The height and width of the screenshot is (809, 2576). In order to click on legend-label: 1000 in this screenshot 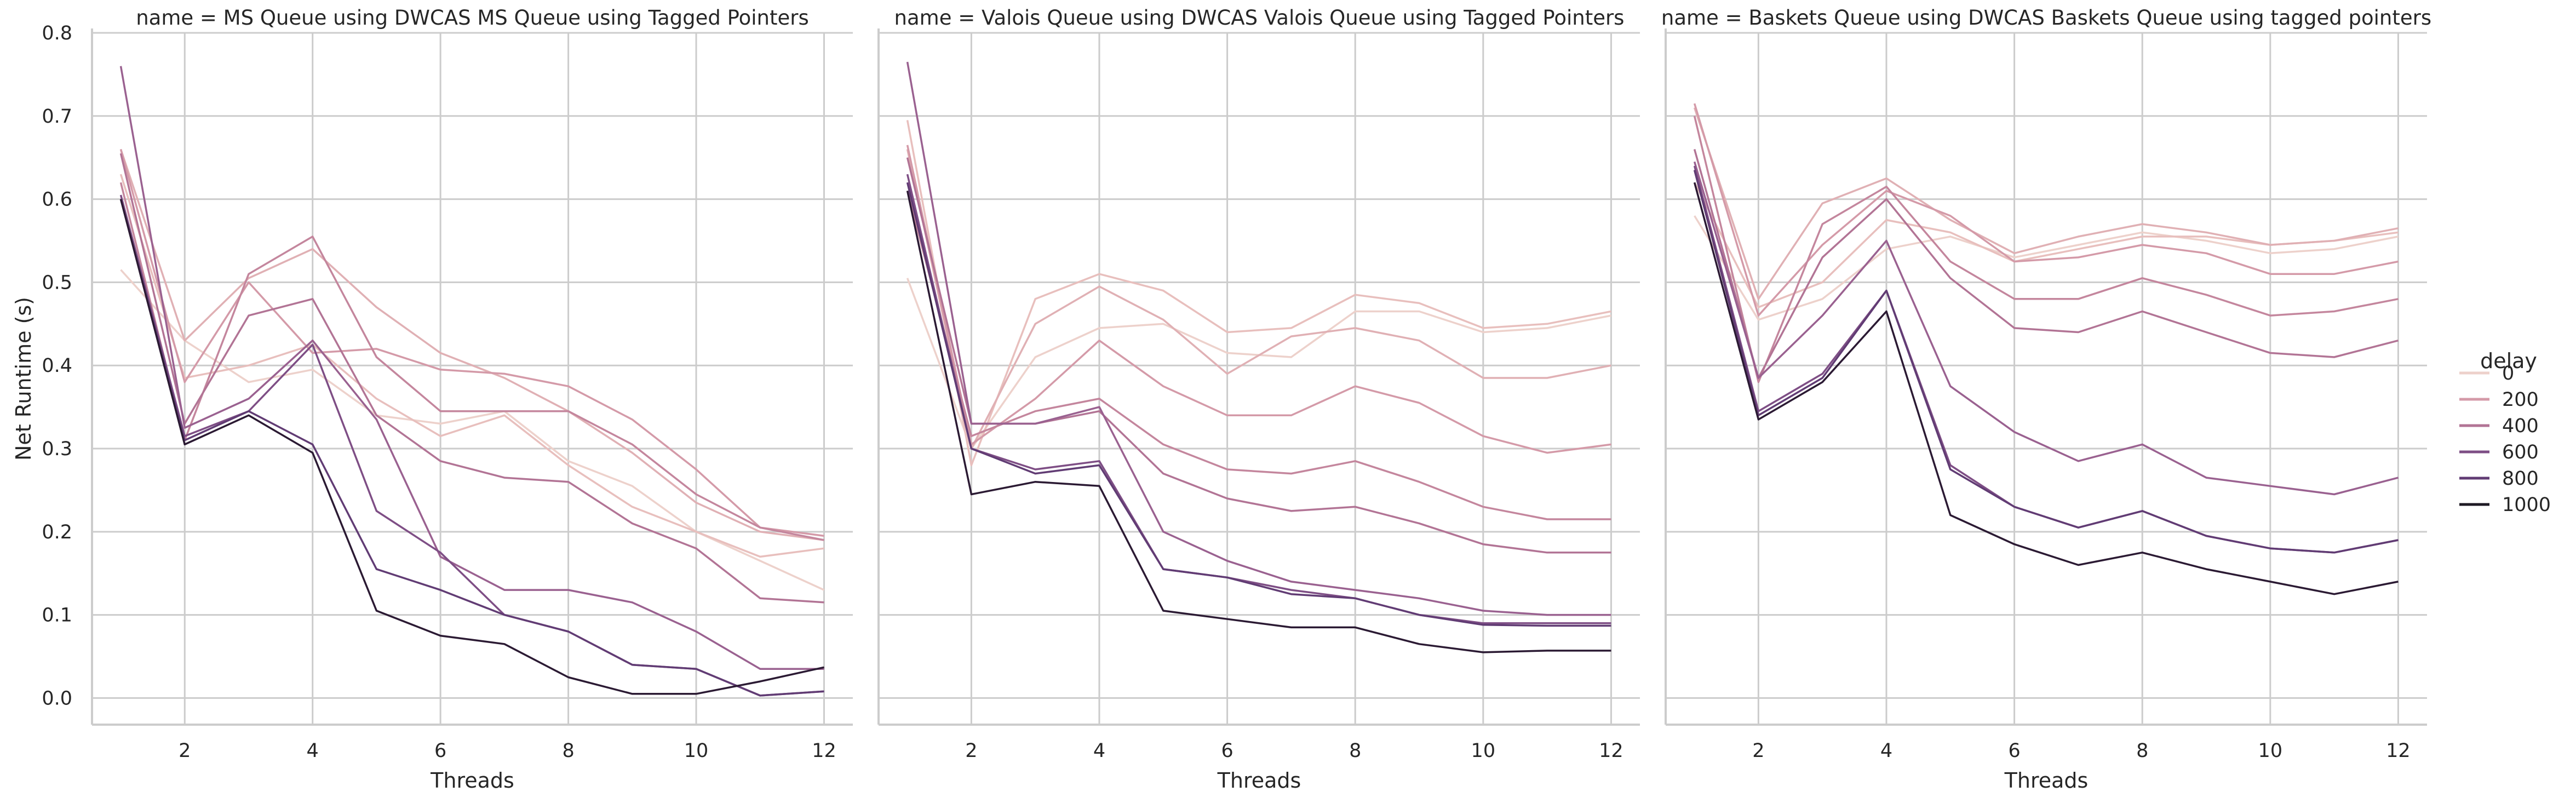, I will do `click(2526, 505)`.